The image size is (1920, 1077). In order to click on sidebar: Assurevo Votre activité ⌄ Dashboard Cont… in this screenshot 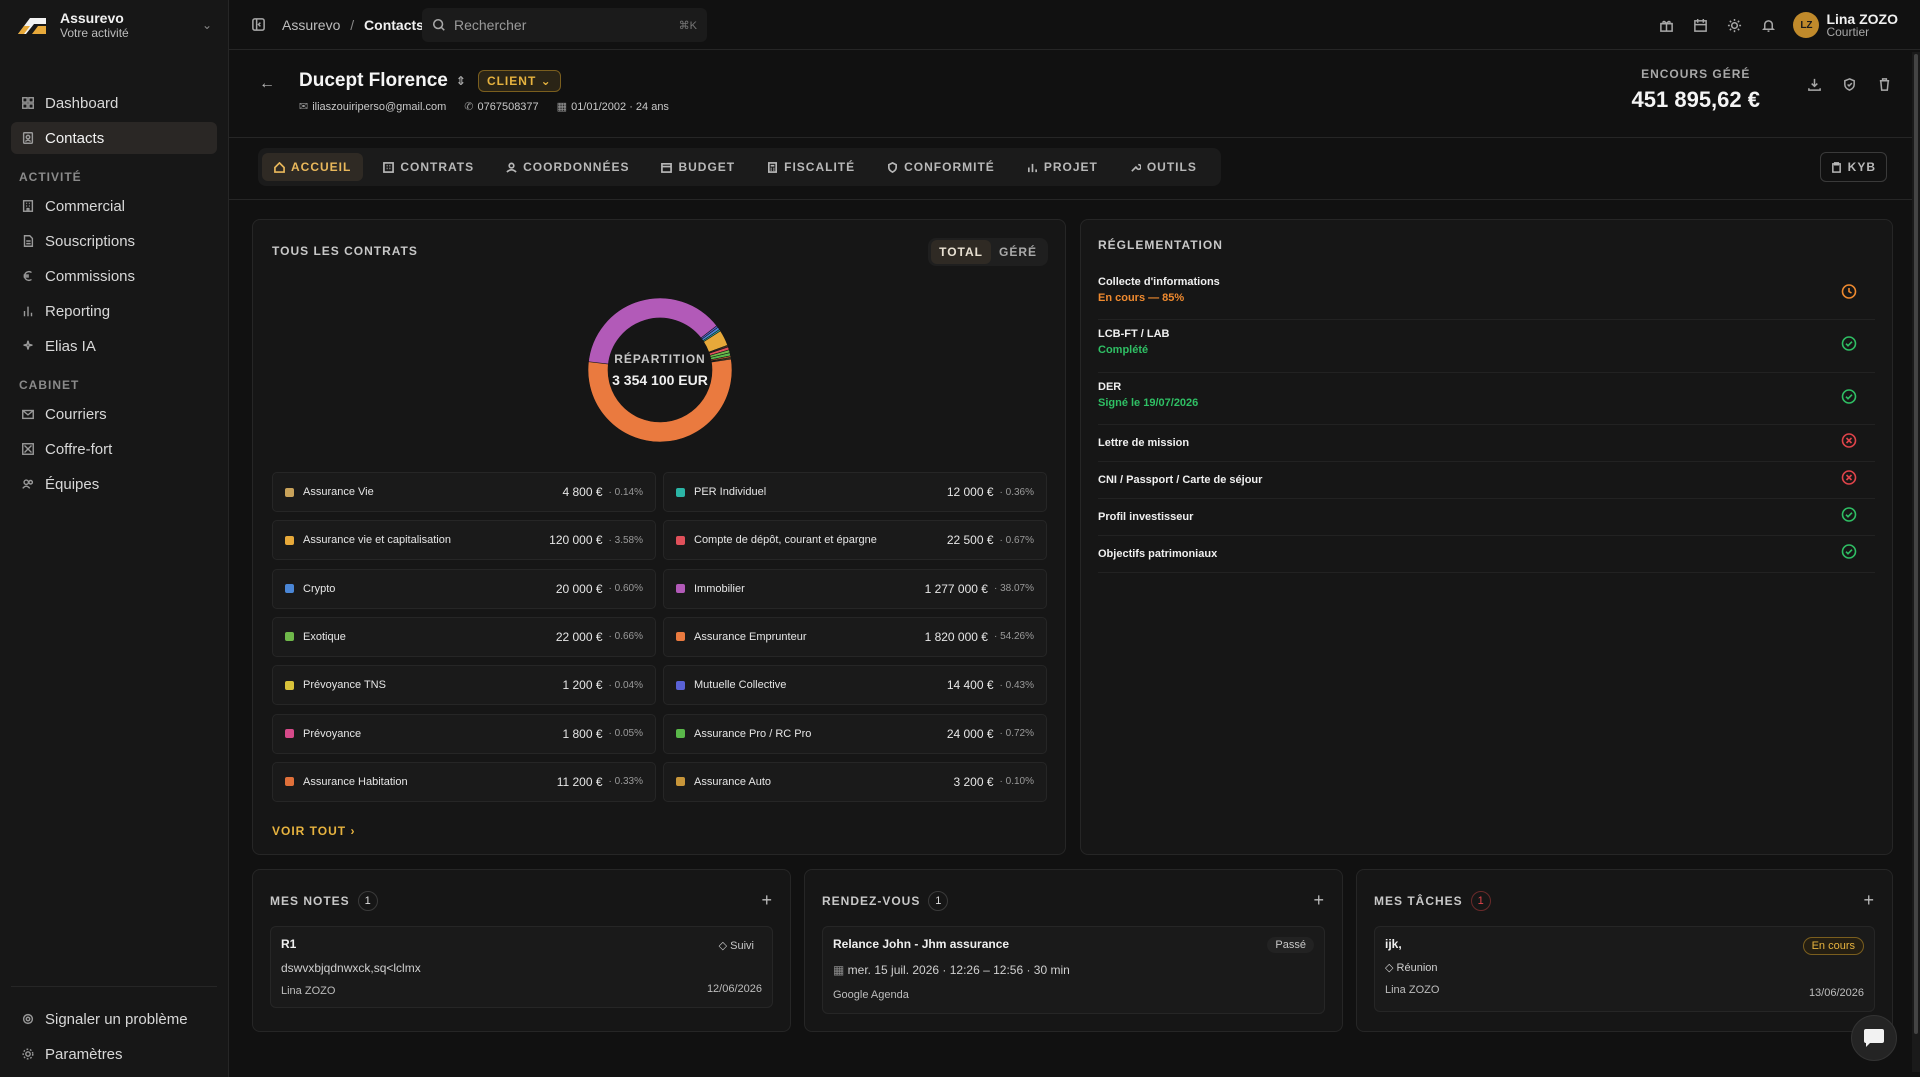, I will do `click(114, 538)`.